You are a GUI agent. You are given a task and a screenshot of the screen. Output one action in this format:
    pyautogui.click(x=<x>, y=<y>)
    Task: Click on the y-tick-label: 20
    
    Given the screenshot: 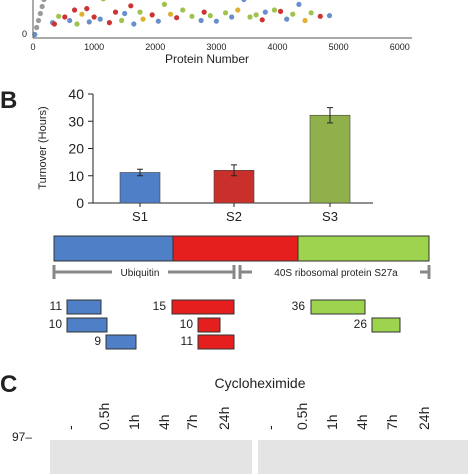 What is the action you would take?
    pyautogui.click(x=76, y=149)
    